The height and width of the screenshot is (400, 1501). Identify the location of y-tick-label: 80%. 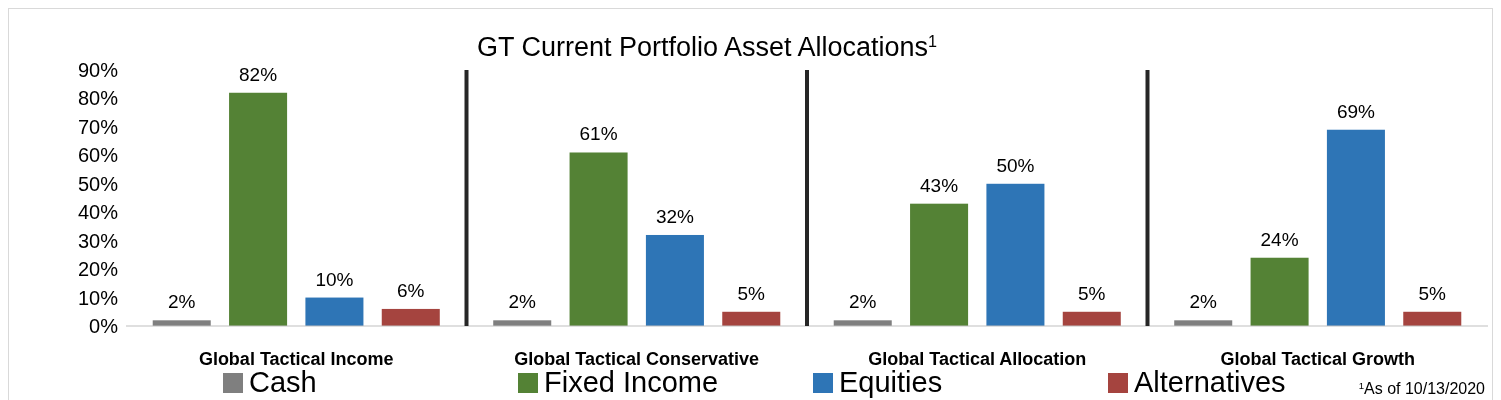
(98, 98).